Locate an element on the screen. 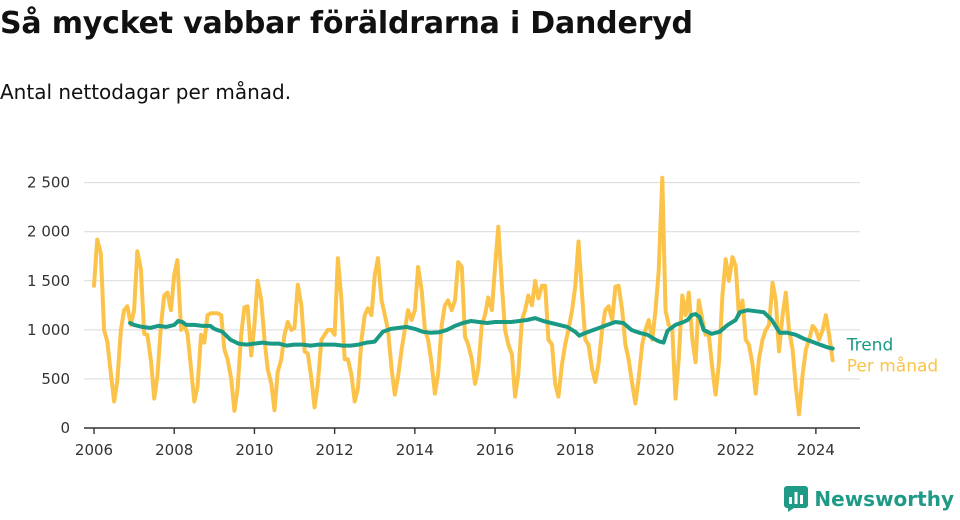  x-tick-label: 2012 is located at coordinates (335, 450).